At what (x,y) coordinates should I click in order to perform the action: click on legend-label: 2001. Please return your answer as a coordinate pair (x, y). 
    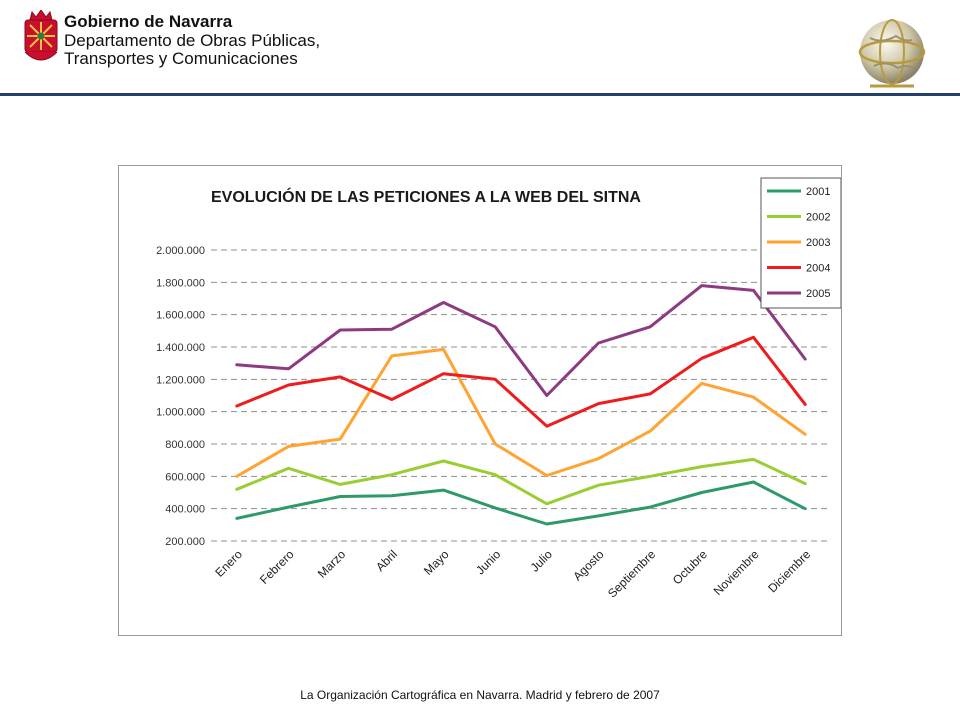
    Looking at the image, I should click on (818, 192).